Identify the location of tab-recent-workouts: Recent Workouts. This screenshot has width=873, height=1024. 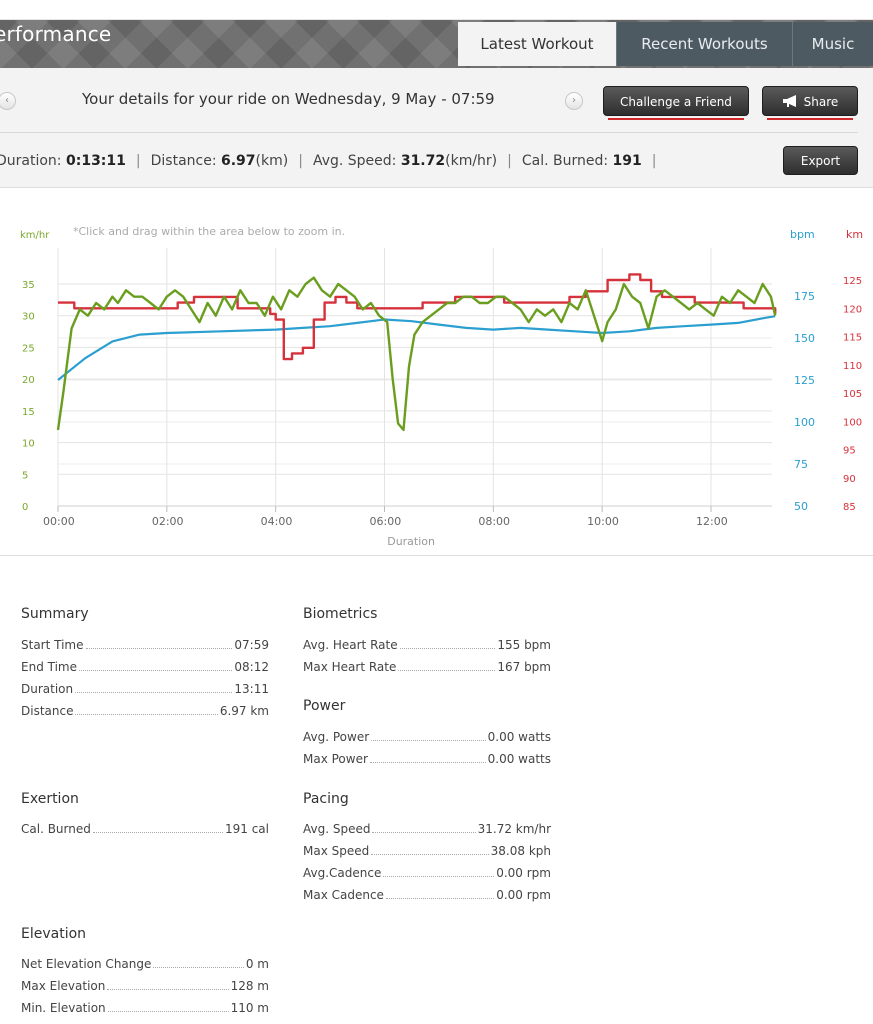
(704, 44).